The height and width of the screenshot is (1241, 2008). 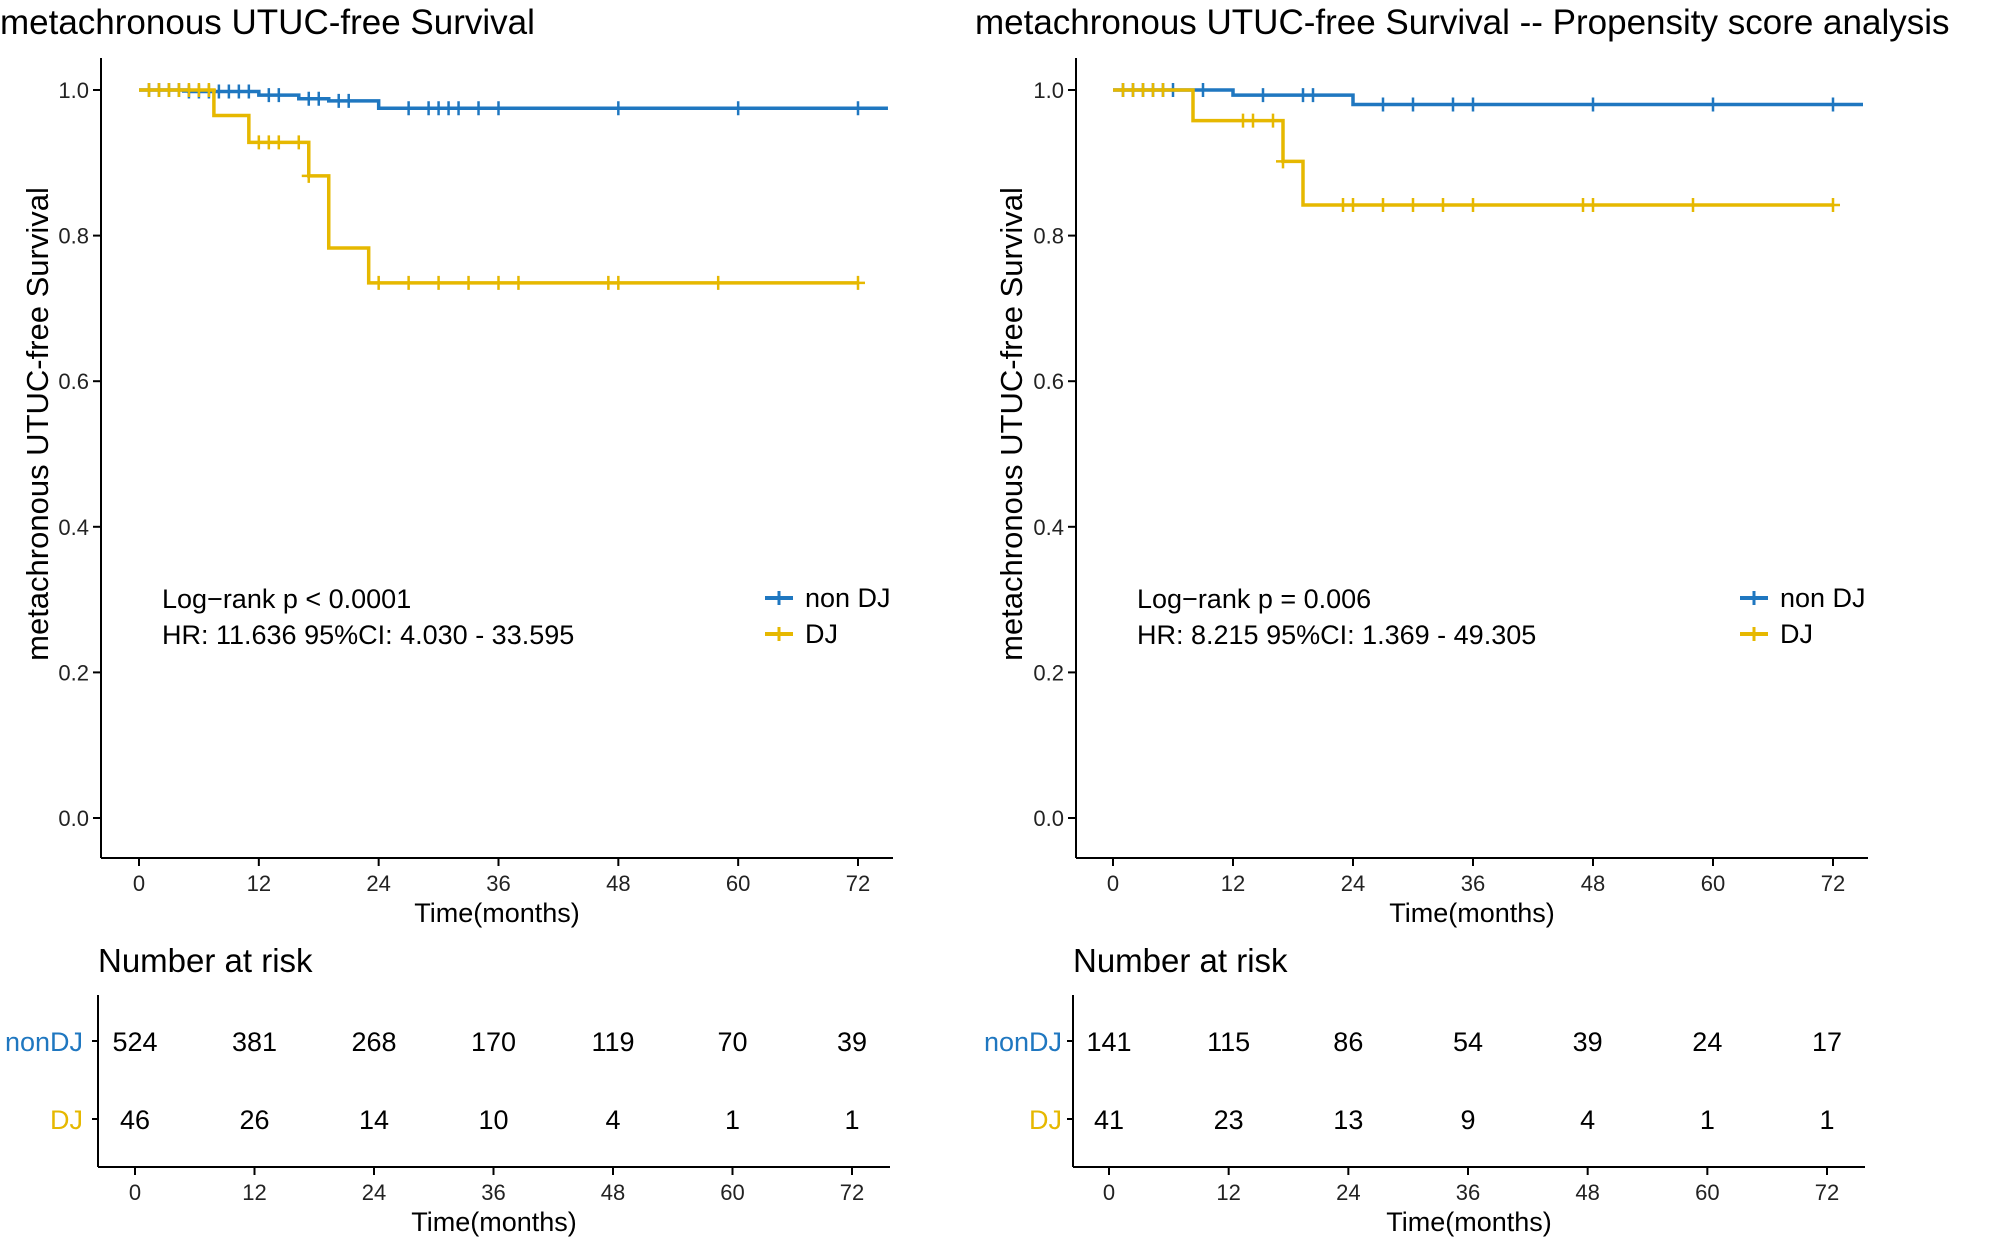 What do you see at coordinates (1468, 1042) in the screenshot?
I see `risk-table-cell: 54` at bounding box center [1468, 1042].